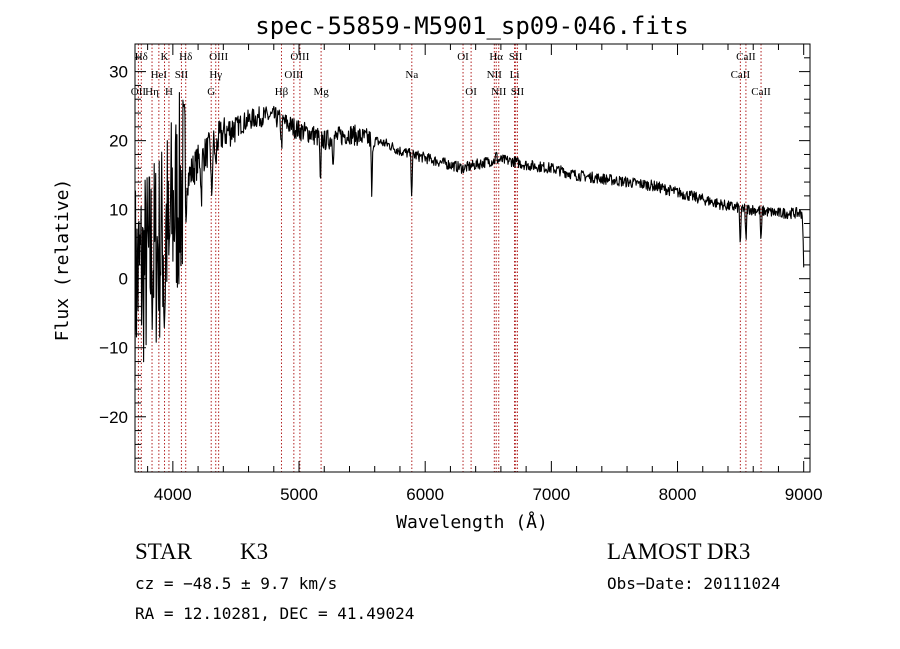 Image resolution: width=900 pixels, height=649 pixels. Describe the element at coordinates (282, 92) in the screenshot. I see `spectral-line-label: Hβ` at that location.